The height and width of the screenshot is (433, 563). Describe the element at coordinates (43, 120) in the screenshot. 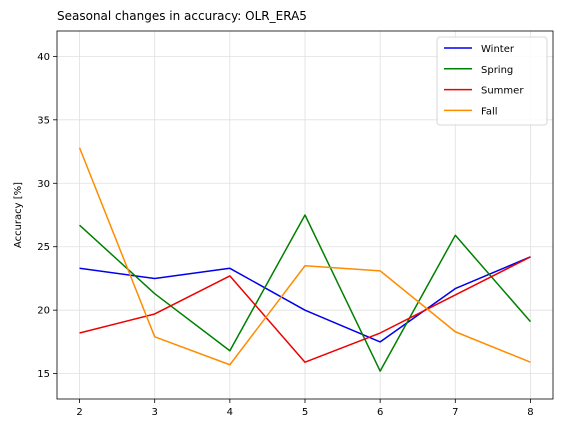

I see `y-tick-label: 35` at that location.